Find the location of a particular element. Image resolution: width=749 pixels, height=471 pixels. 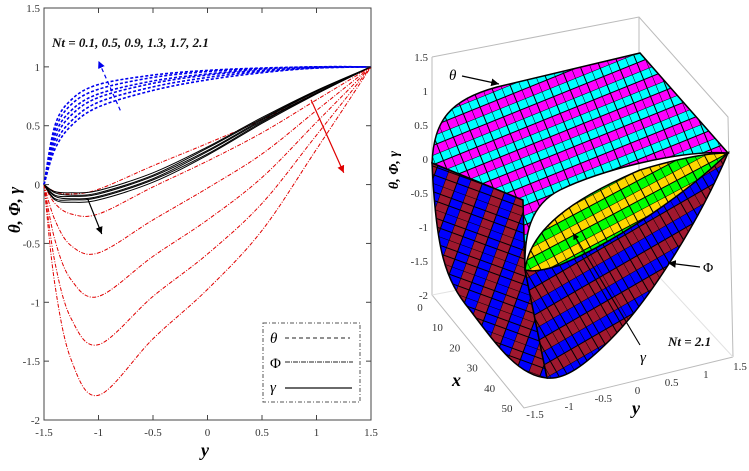

y3d-tick-label: -1.5 is located at coordinates (535, 415).